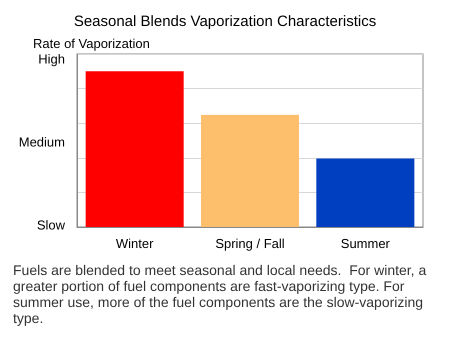 The image size is (450, 339). What do you see at coordinates (51, 225) in the screenshot?
I see `text: Slow` at bounding box center [51, 225].